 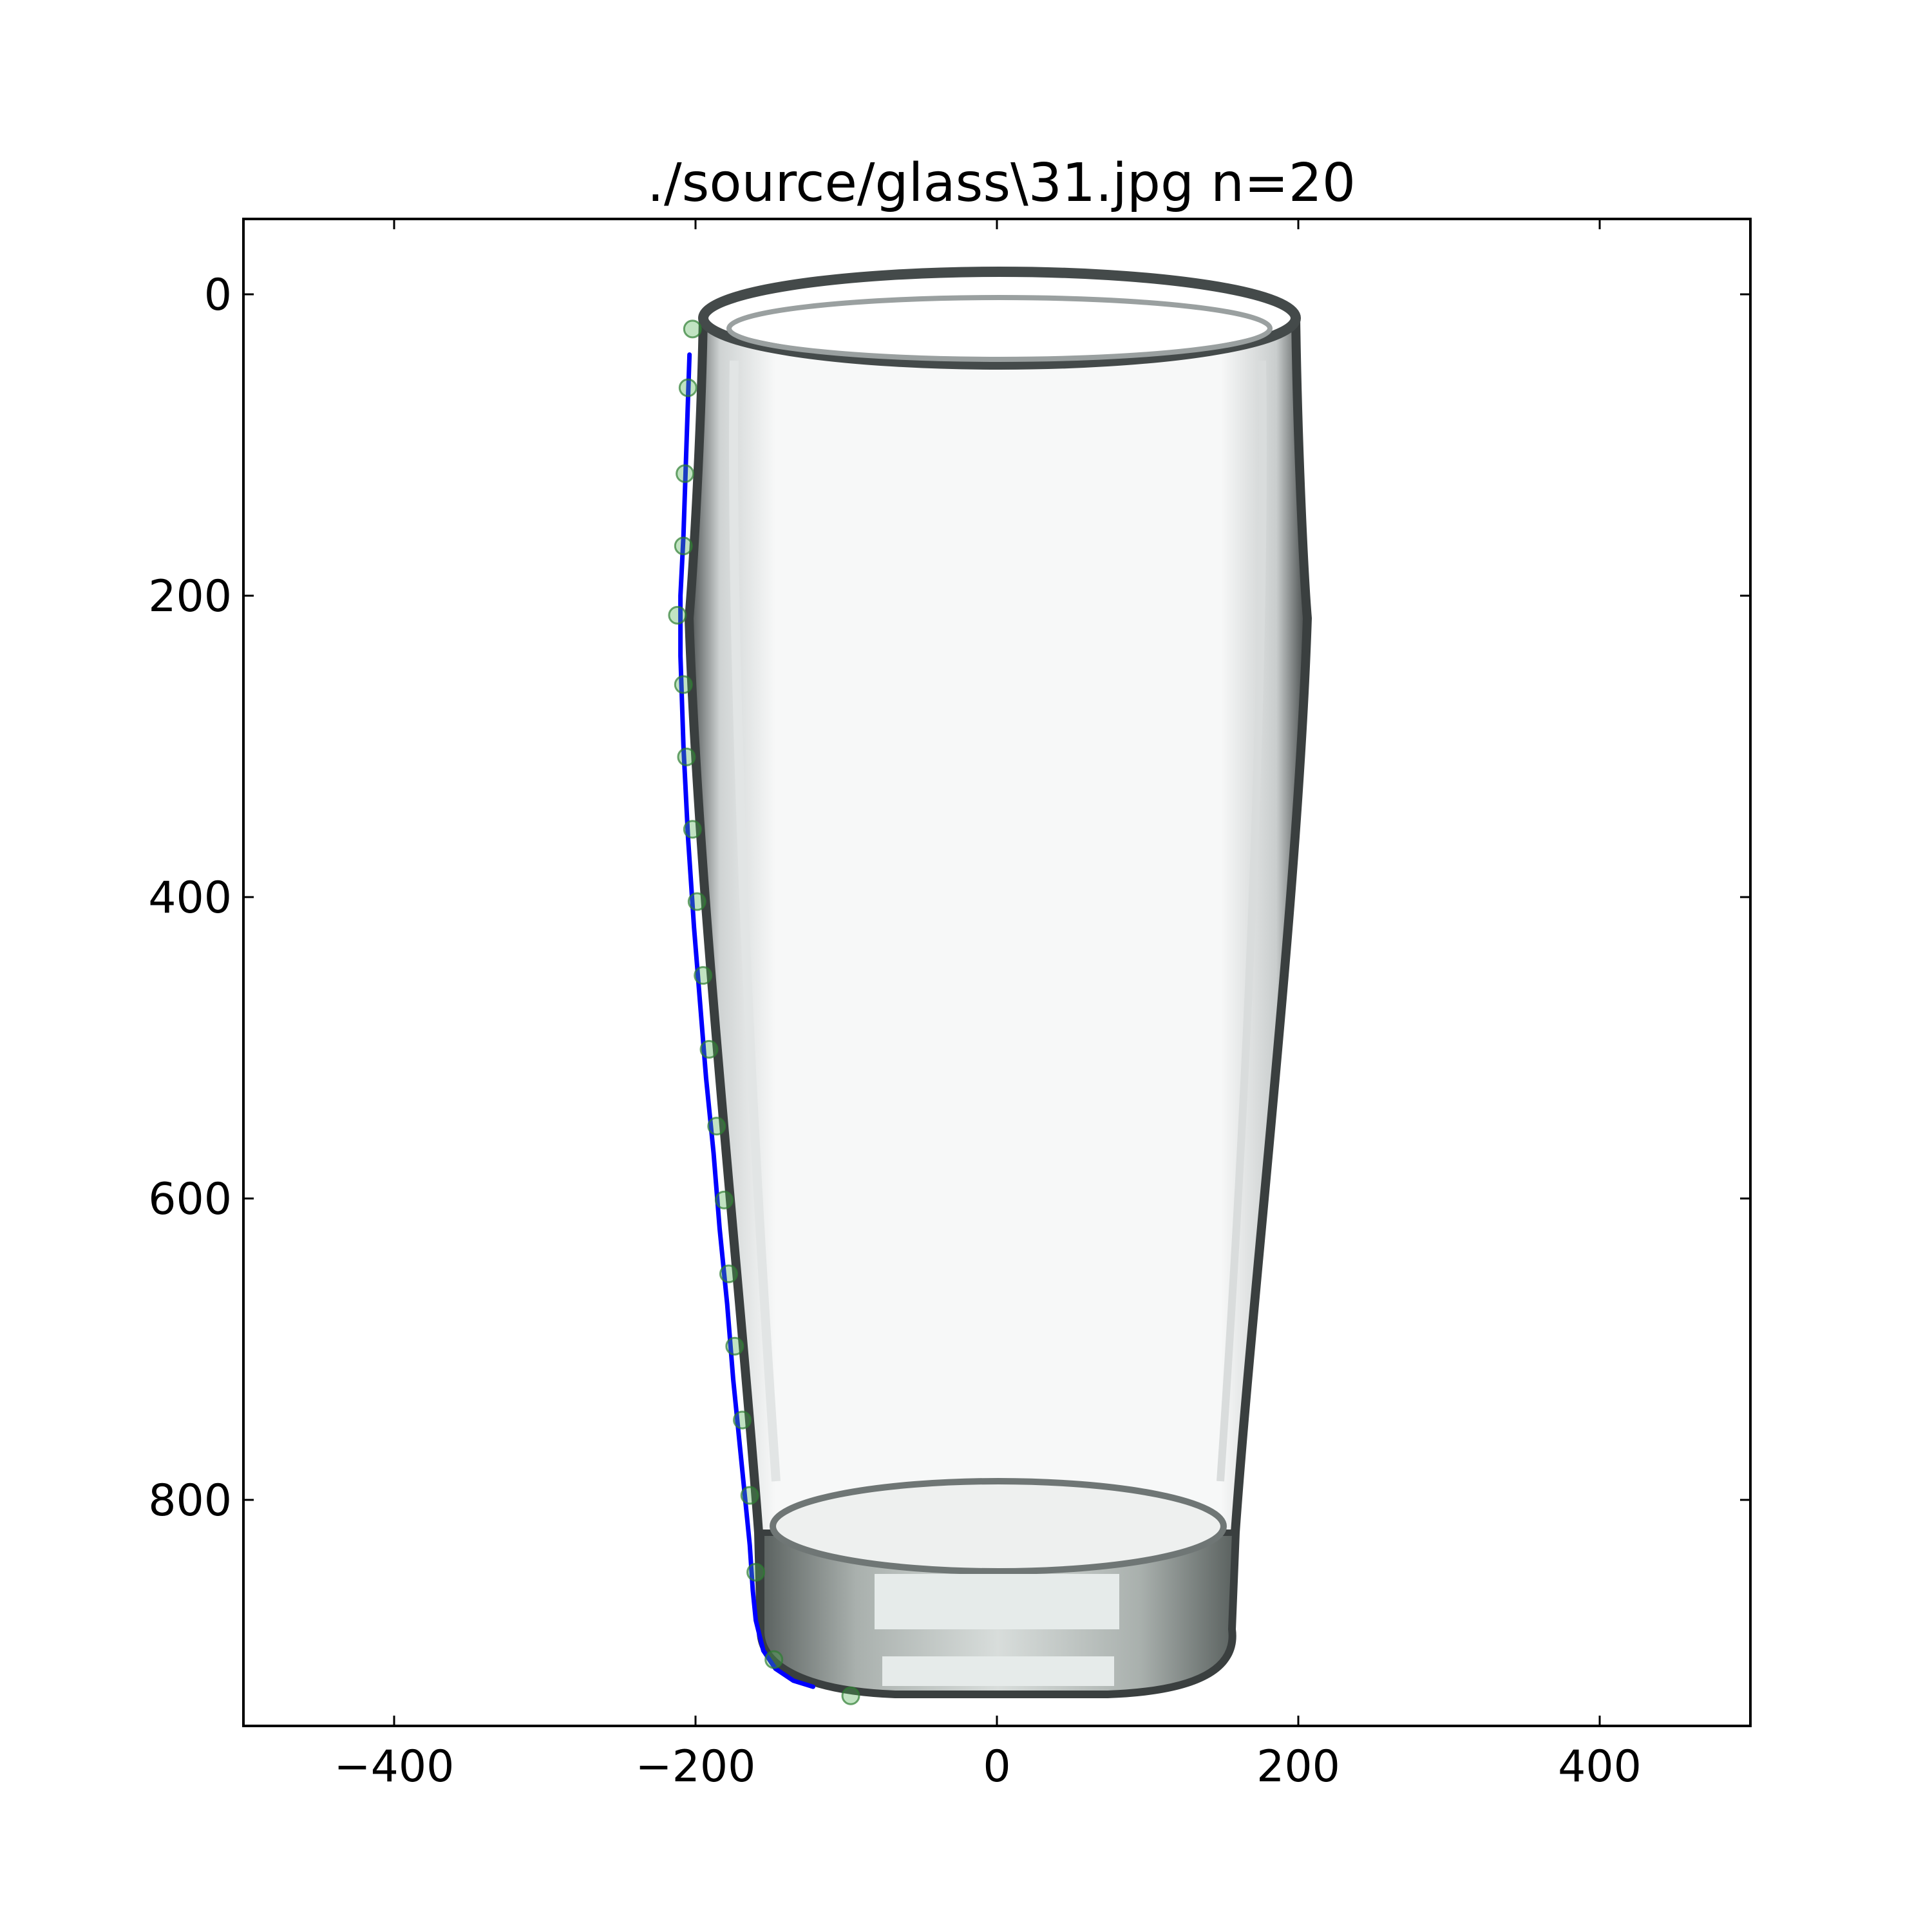 What do you see at coordinates (1000, 328) in the screenshot?
I see `glass-rim-inner` at bounding box center [1000, 328].